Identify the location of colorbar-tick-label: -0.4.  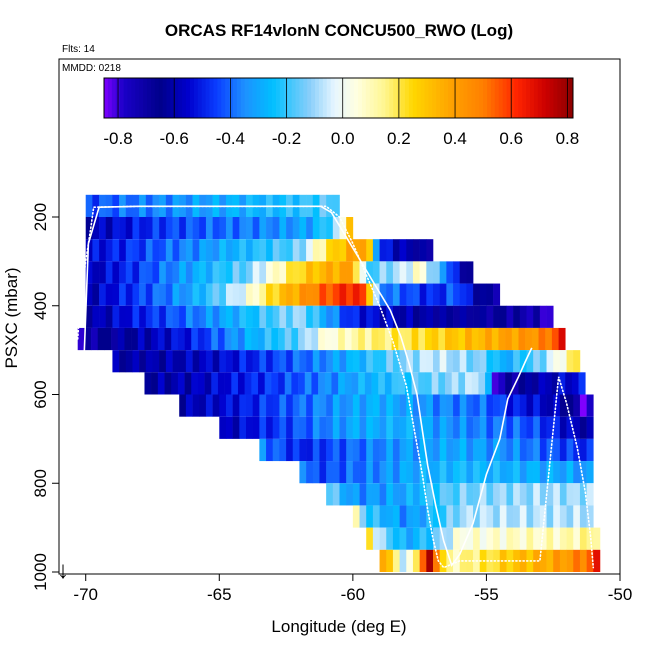
(230, 138).